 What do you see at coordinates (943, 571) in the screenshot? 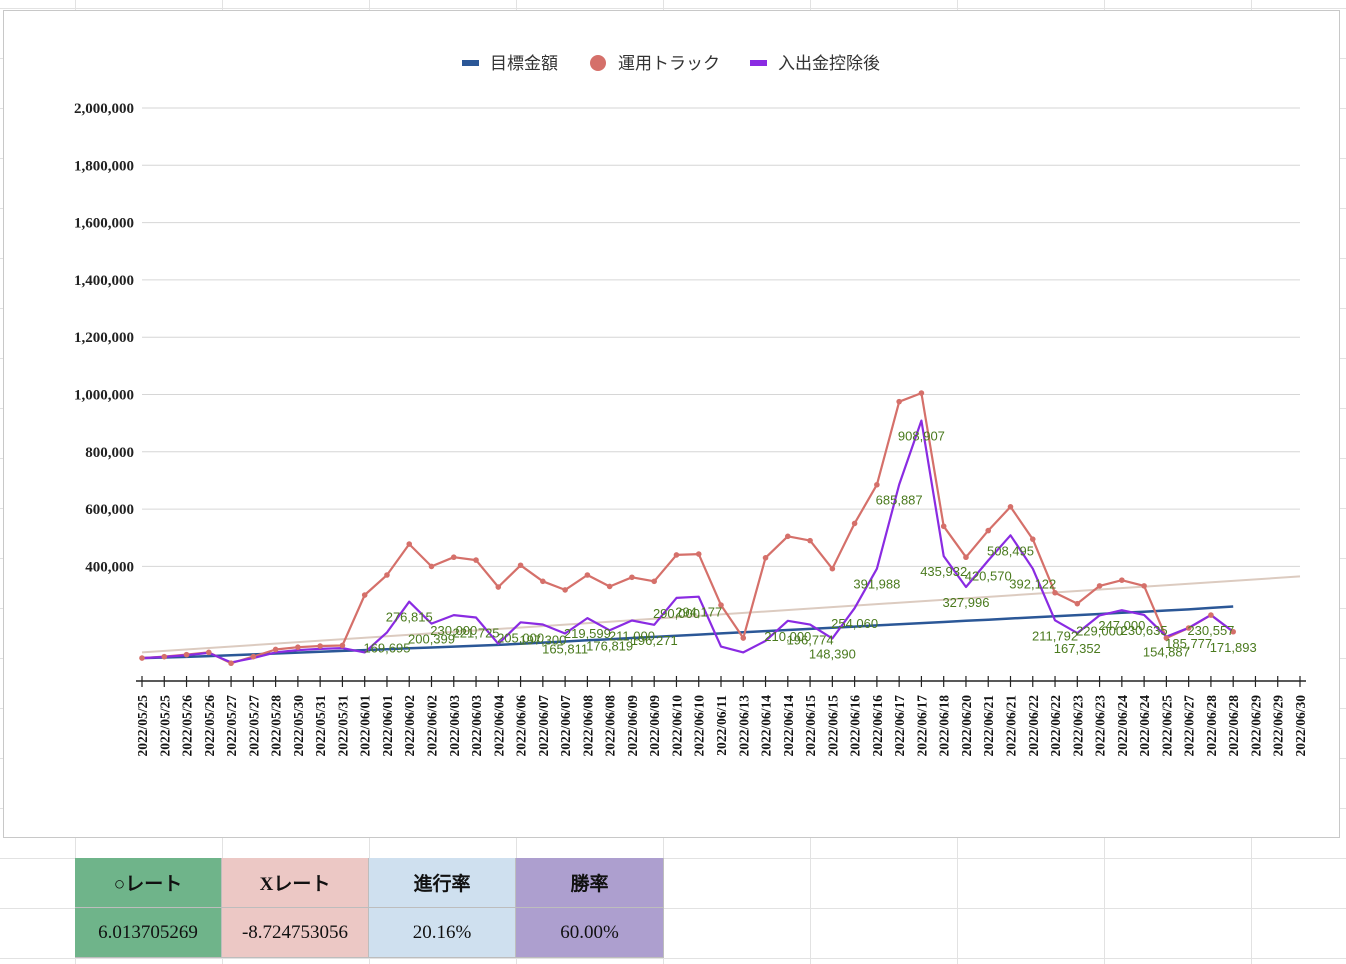
I see `data-label: 435,932` at bounding box center [943, 571].